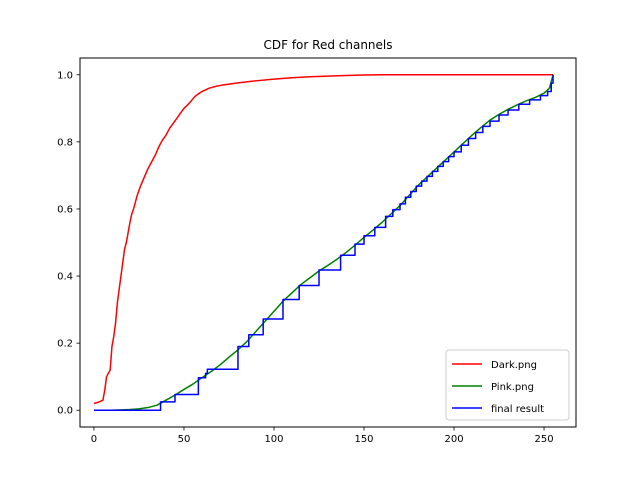 This screenshot has width=640, height=480. I want to click on y-tick-label: 0.6, so click(65, 209).